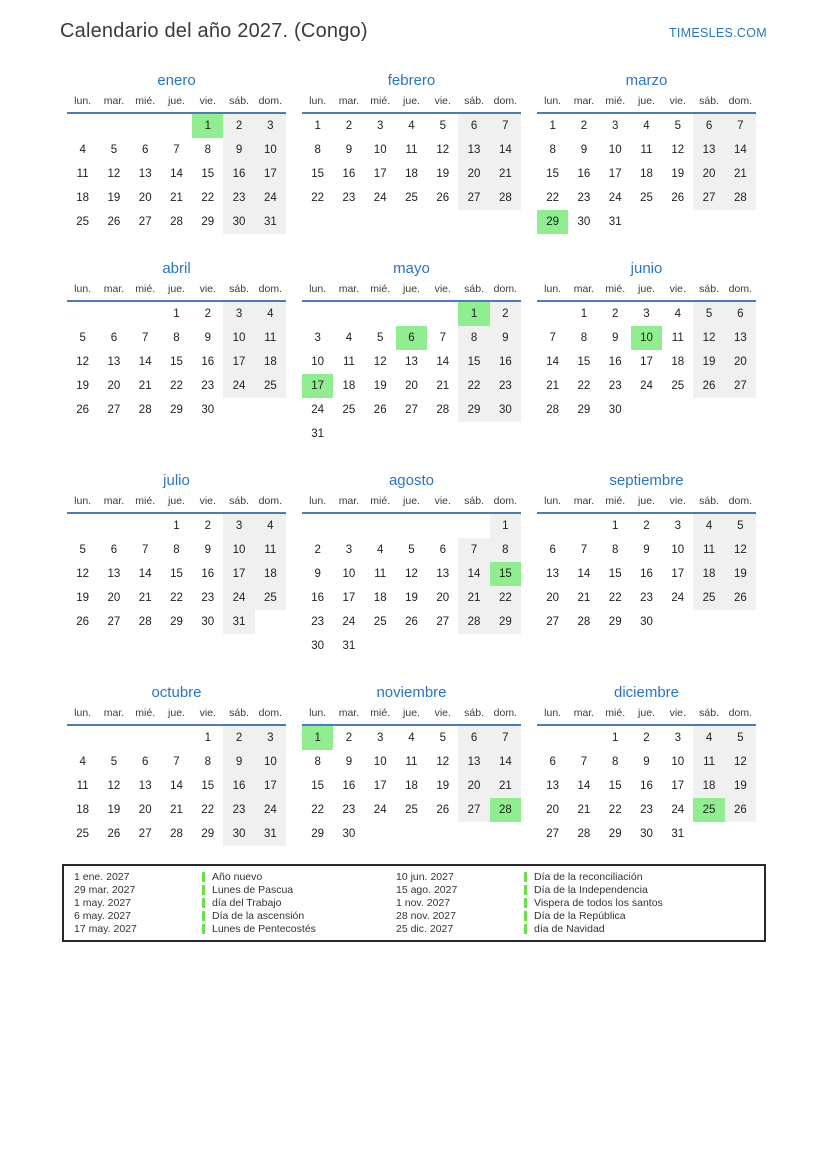 Image resolution: width=827 pixels, height=1169 pixels. Describe the element at coordinates (145, 362) in the screenshot. I see `day-cell: 14` at that location.